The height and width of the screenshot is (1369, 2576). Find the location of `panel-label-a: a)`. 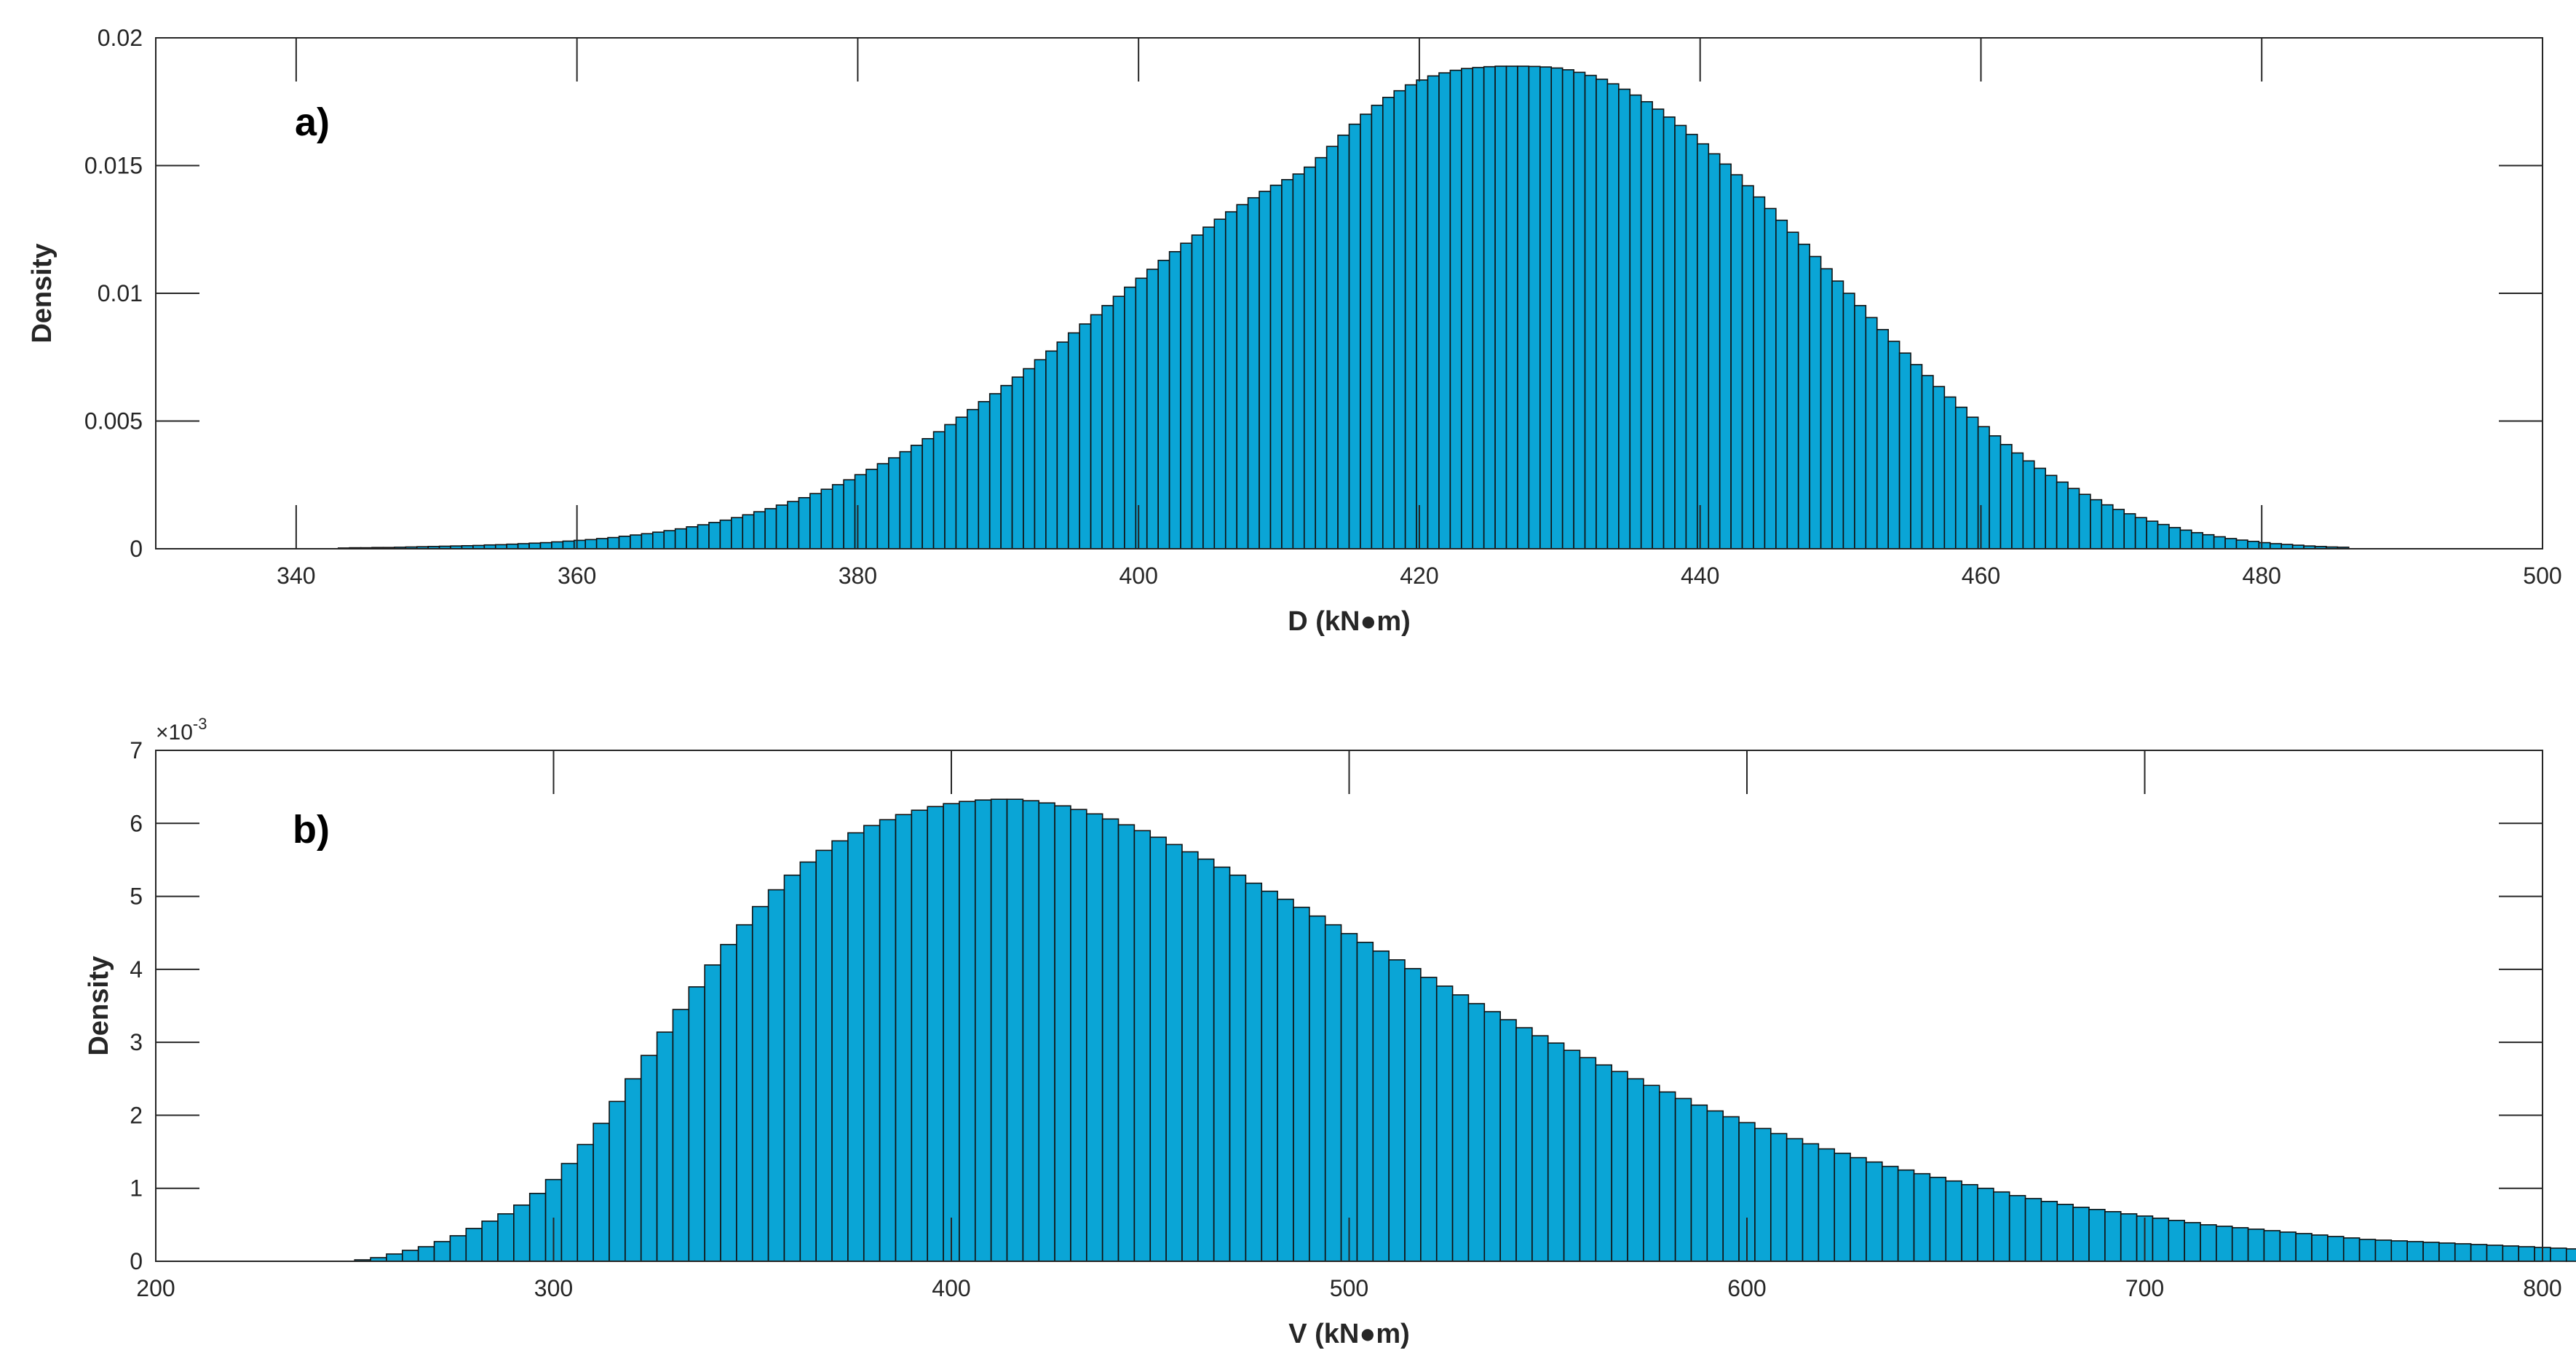

panel-label-a: a) is located at coordinates (312, 122).